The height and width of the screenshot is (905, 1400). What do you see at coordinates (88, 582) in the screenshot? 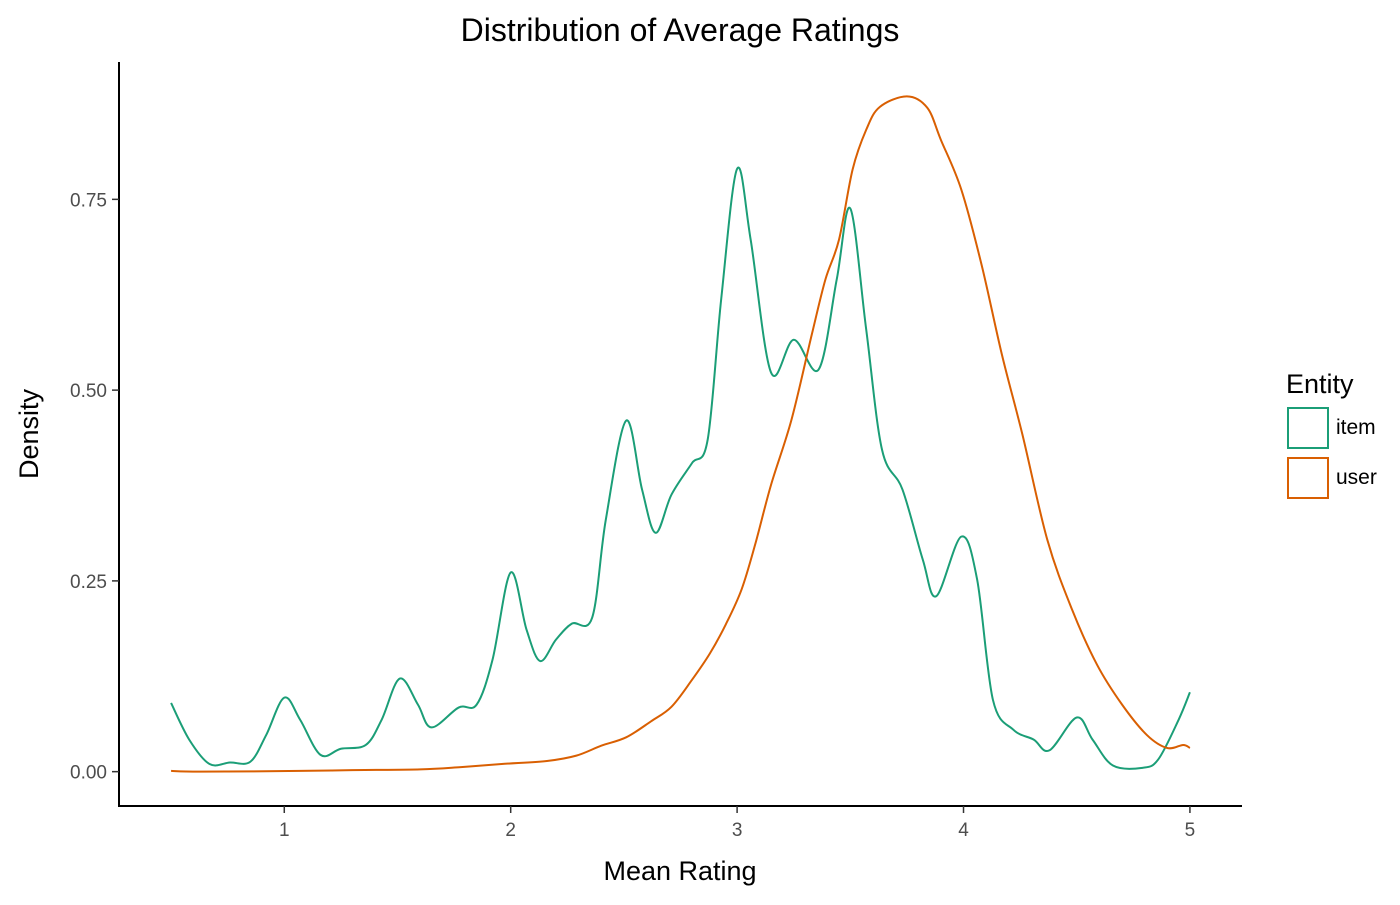
I see `y-tick-label: 0.25` at bounding box center [88, 582].